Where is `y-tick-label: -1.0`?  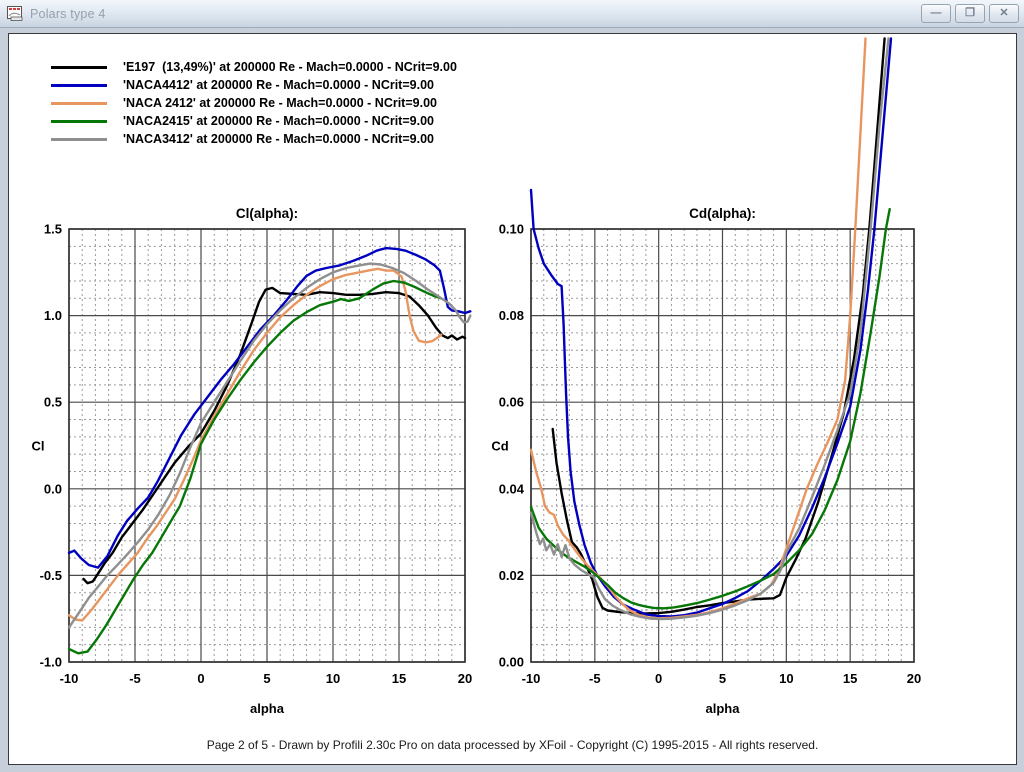
y-tick-label: -1.0 is located at coordinates (51, 662).